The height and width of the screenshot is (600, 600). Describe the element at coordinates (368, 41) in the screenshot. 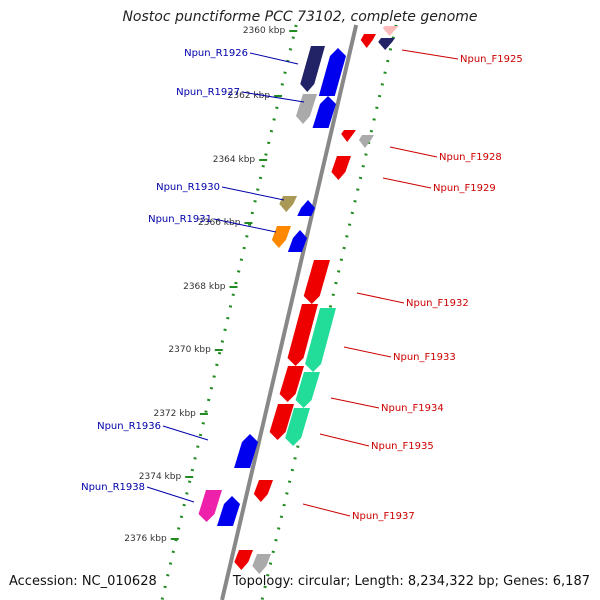

I see `gene-npun-f1925-red` at that location.